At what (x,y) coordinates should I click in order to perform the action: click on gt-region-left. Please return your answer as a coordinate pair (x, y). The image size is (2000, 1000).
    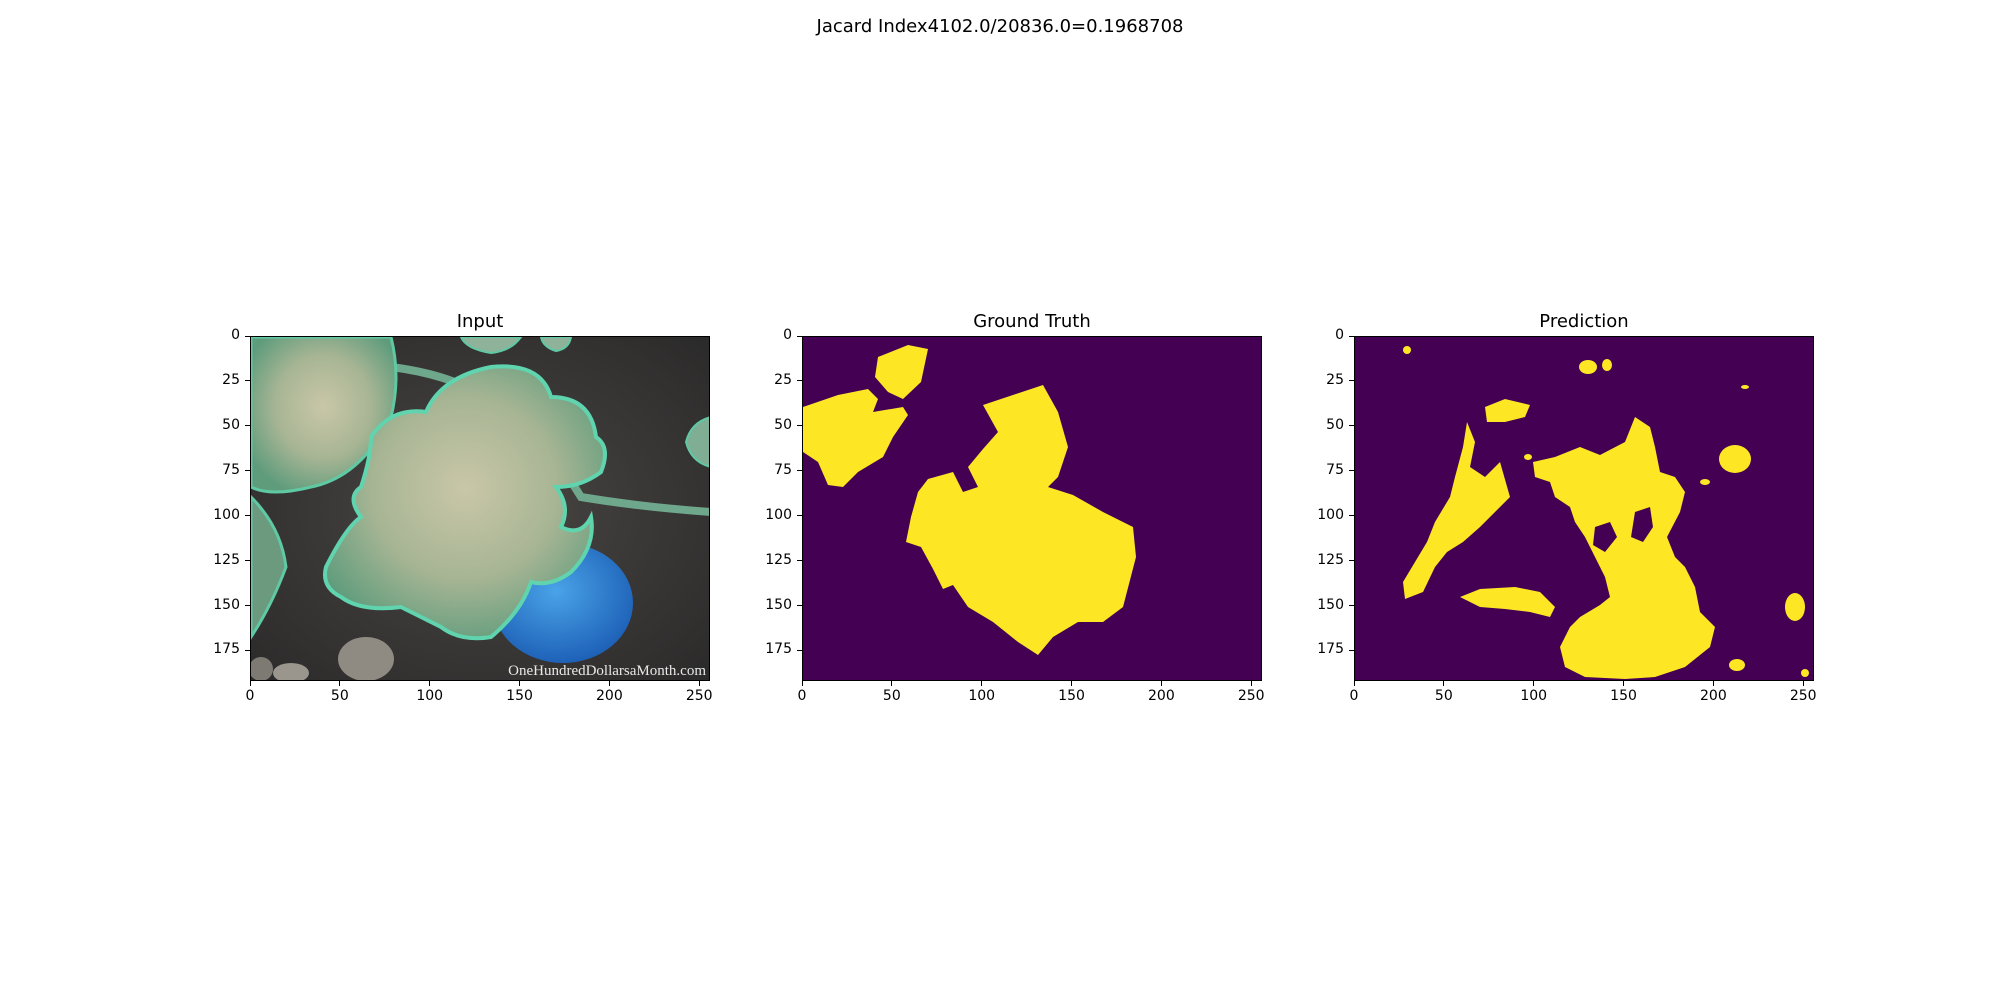
    Looking at the image, I should click on (855, 438).